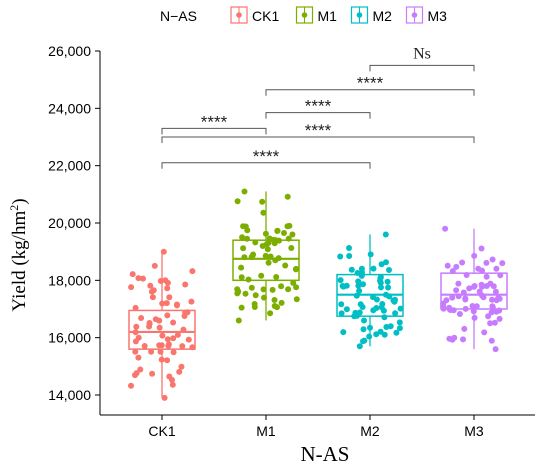 This screenshot has height=472, width=550. Describe the element at coordinates (214, 123) in the screenshot. I see `bracket-ck1-m1: ****` at that location.